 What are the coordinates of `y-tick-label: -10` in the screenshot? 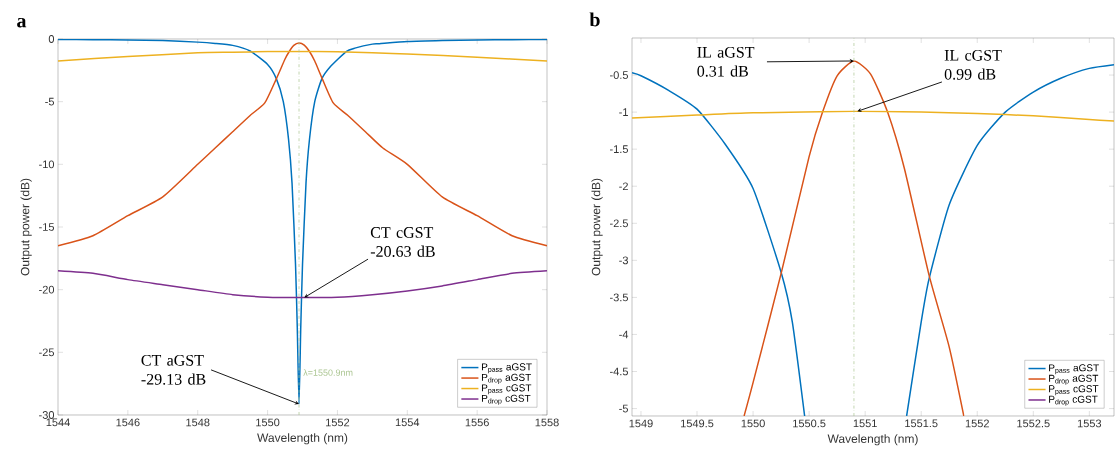 It's located at (47, 164).